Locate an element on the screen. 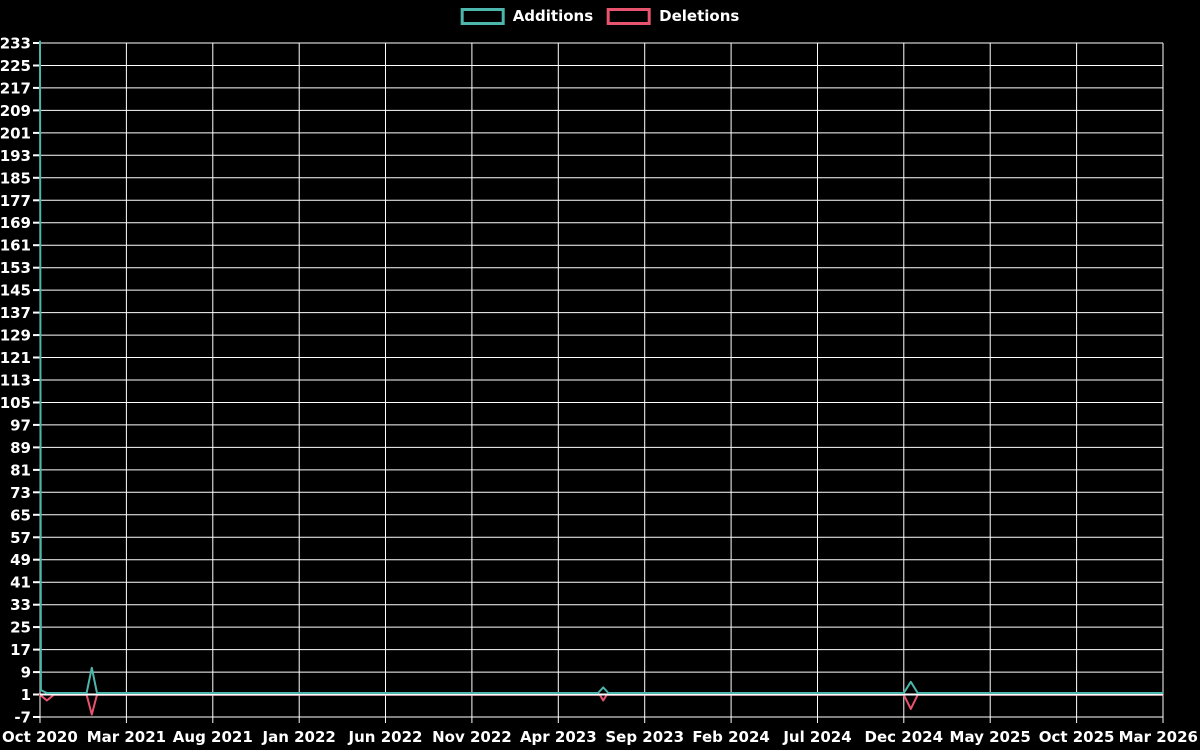 The height and width of the screenshot is (750, 1200). legend-item-additions: Additions is located at coordinates (527, 16).